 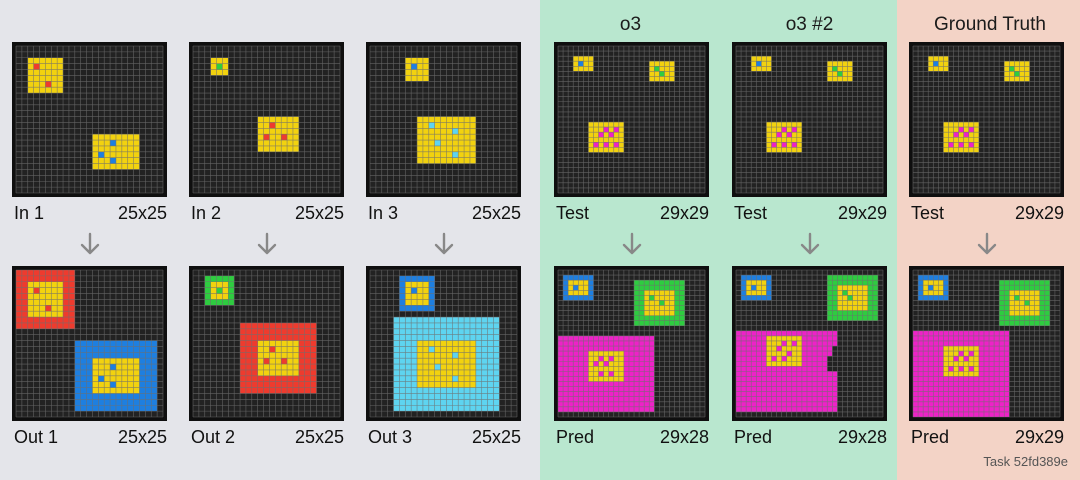 What do you see at coordinates (862, 213) in the screenshot?
I see `o3-2-test-size: 29x29` at bounding box center [862, 213].